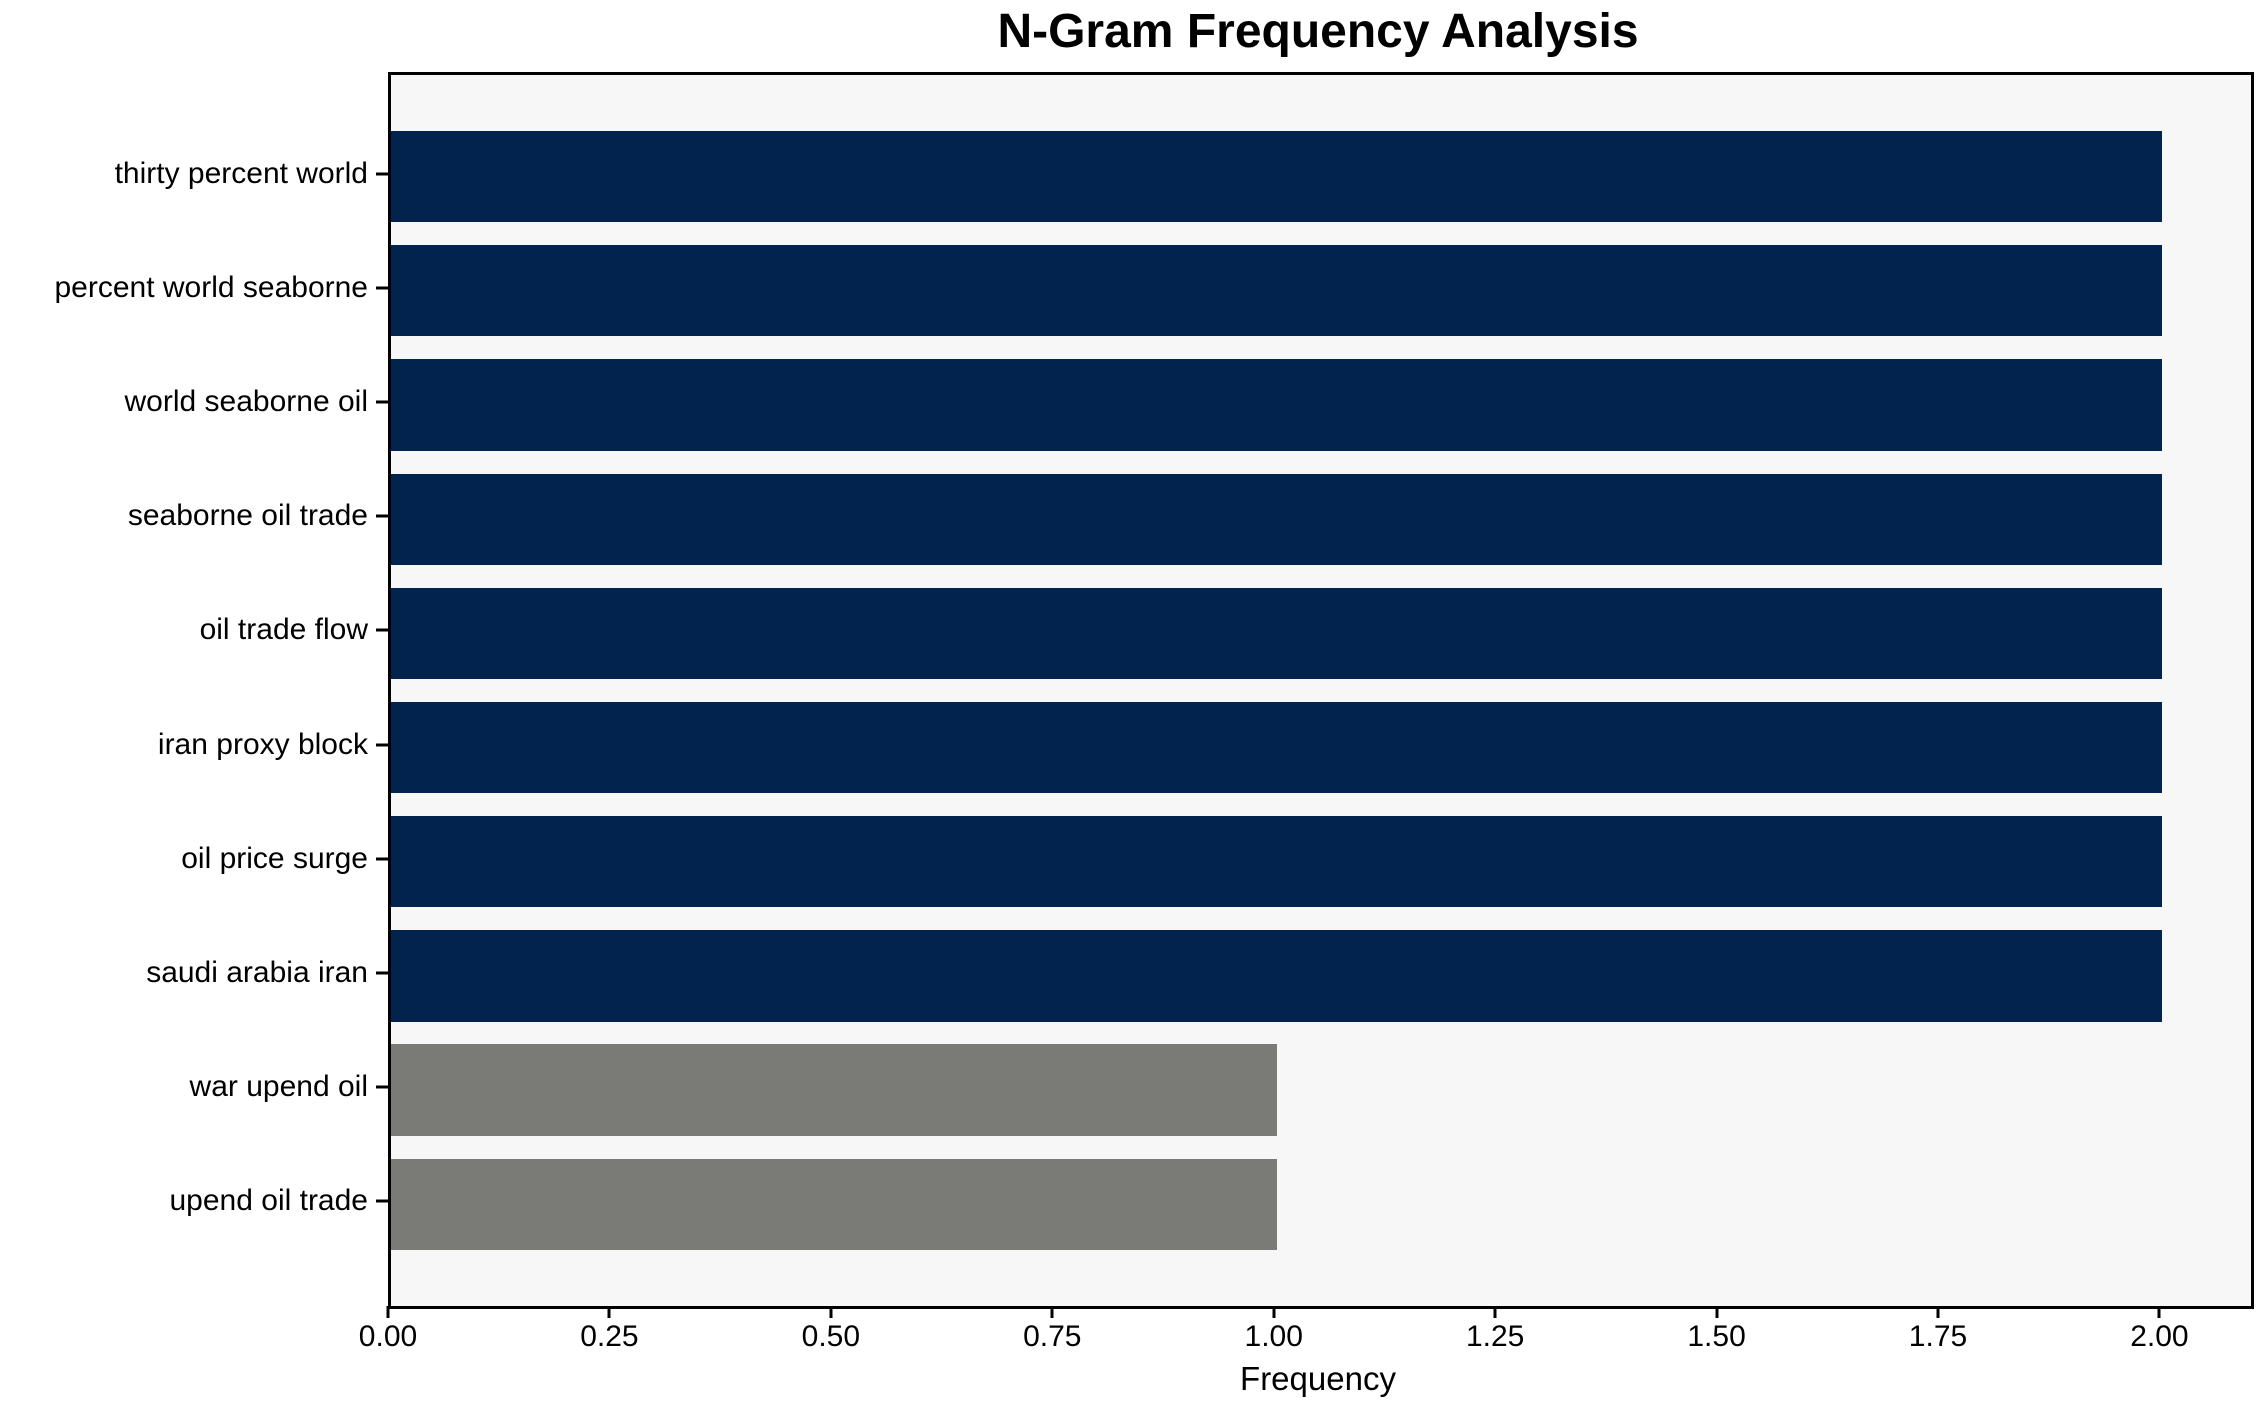  I want to click on x-tick-label: 1.75, so click(1938, 1336).